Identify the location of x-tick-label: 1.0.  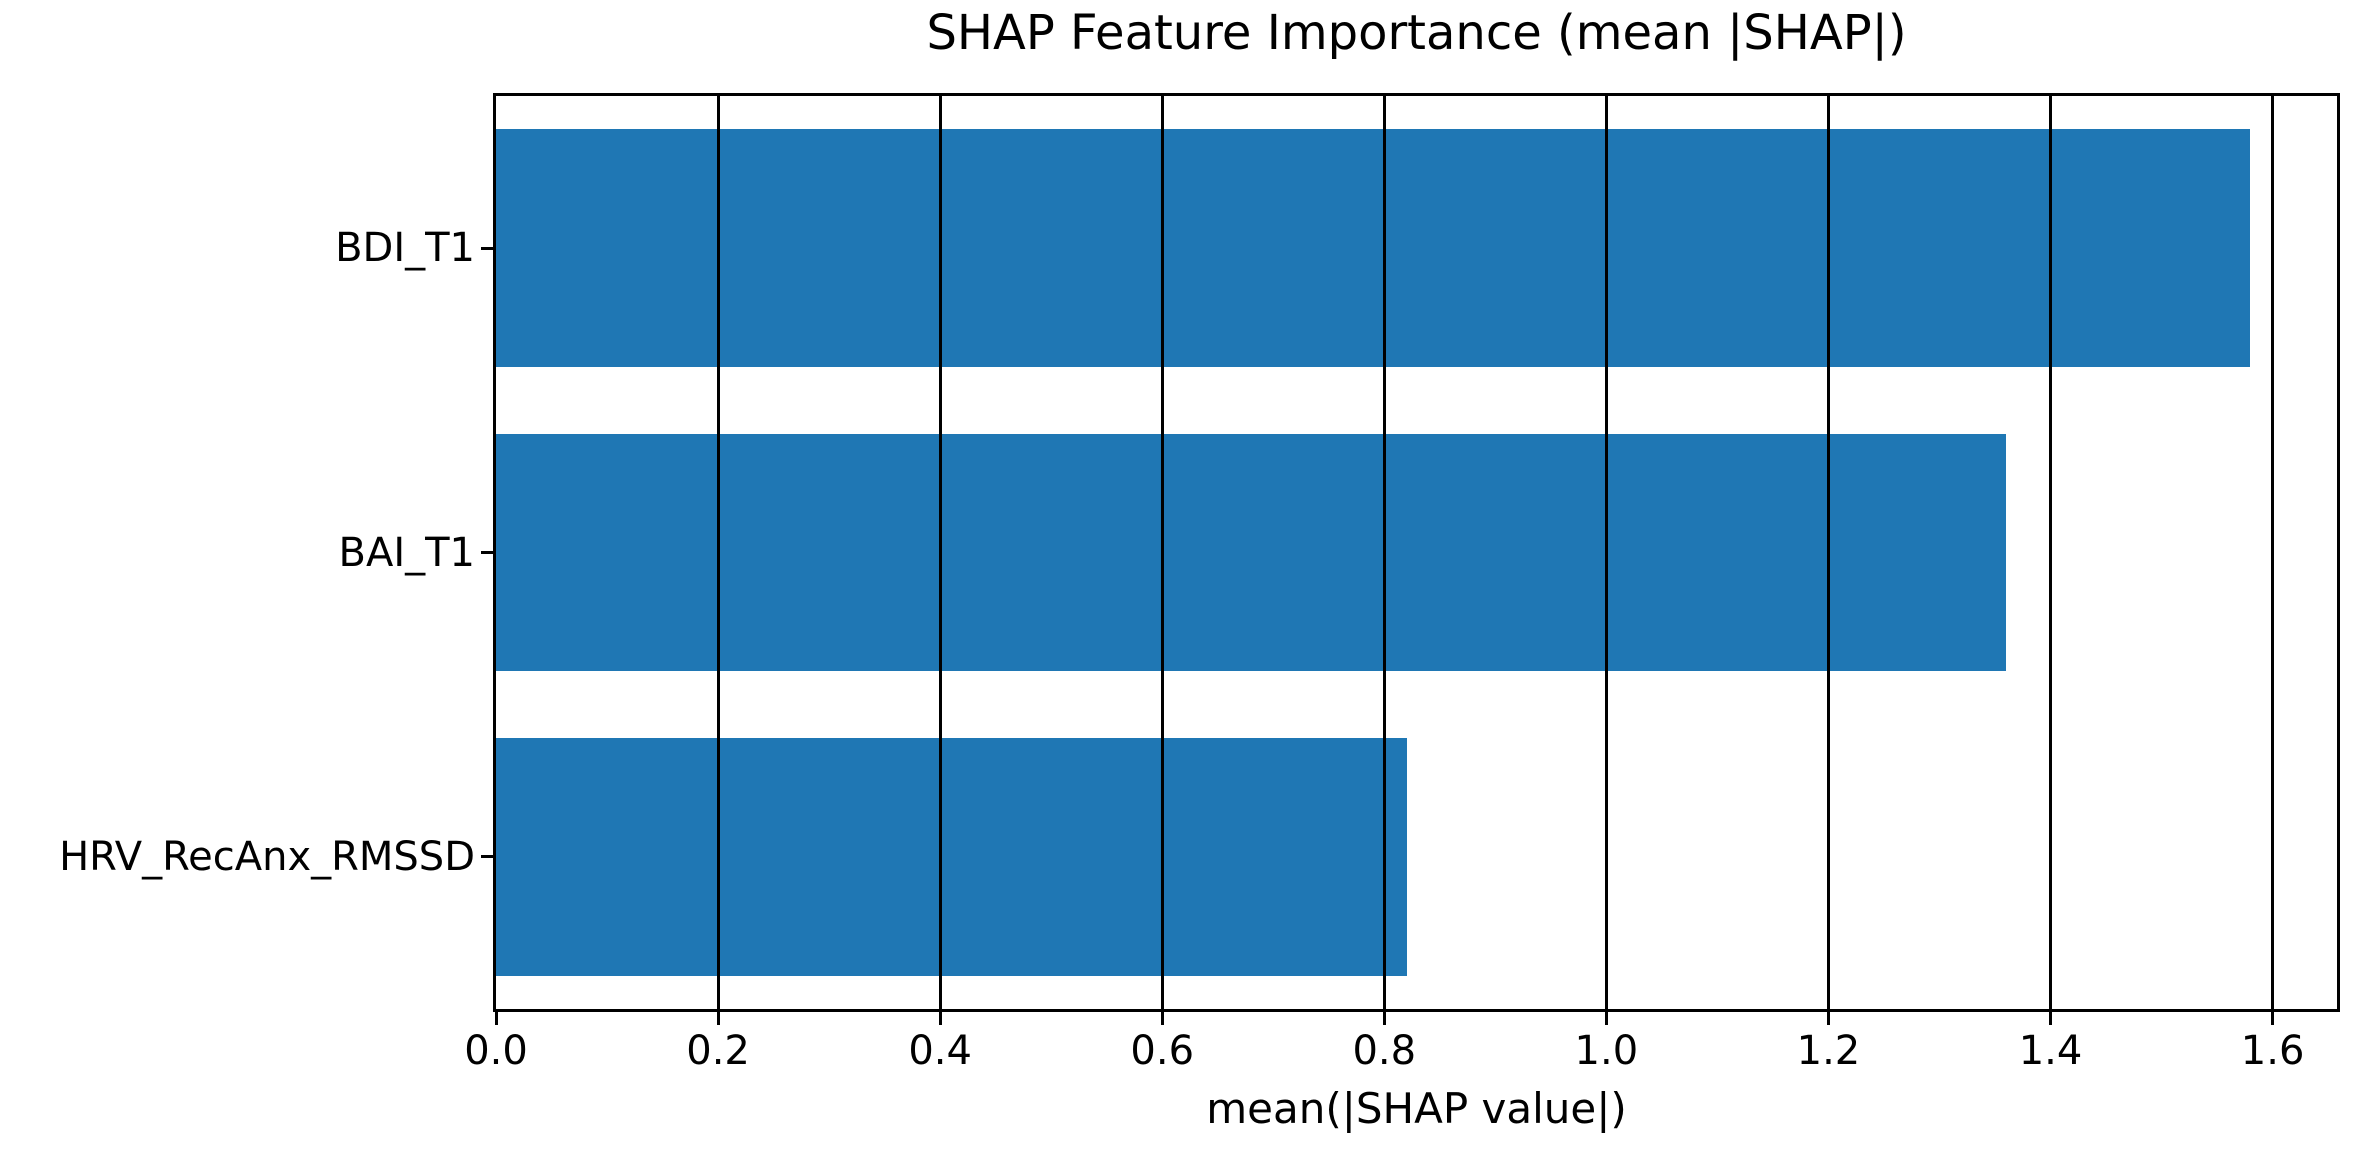
(1606, 1051).